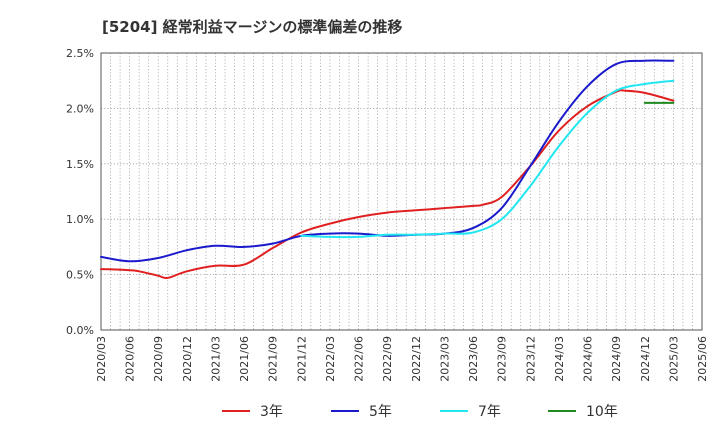 The width and height of the screenshot is (720, 440). Describe the element at coordinates (80, 164) in the screenshot. I see `y-tick-label: 1.5%` at that location.